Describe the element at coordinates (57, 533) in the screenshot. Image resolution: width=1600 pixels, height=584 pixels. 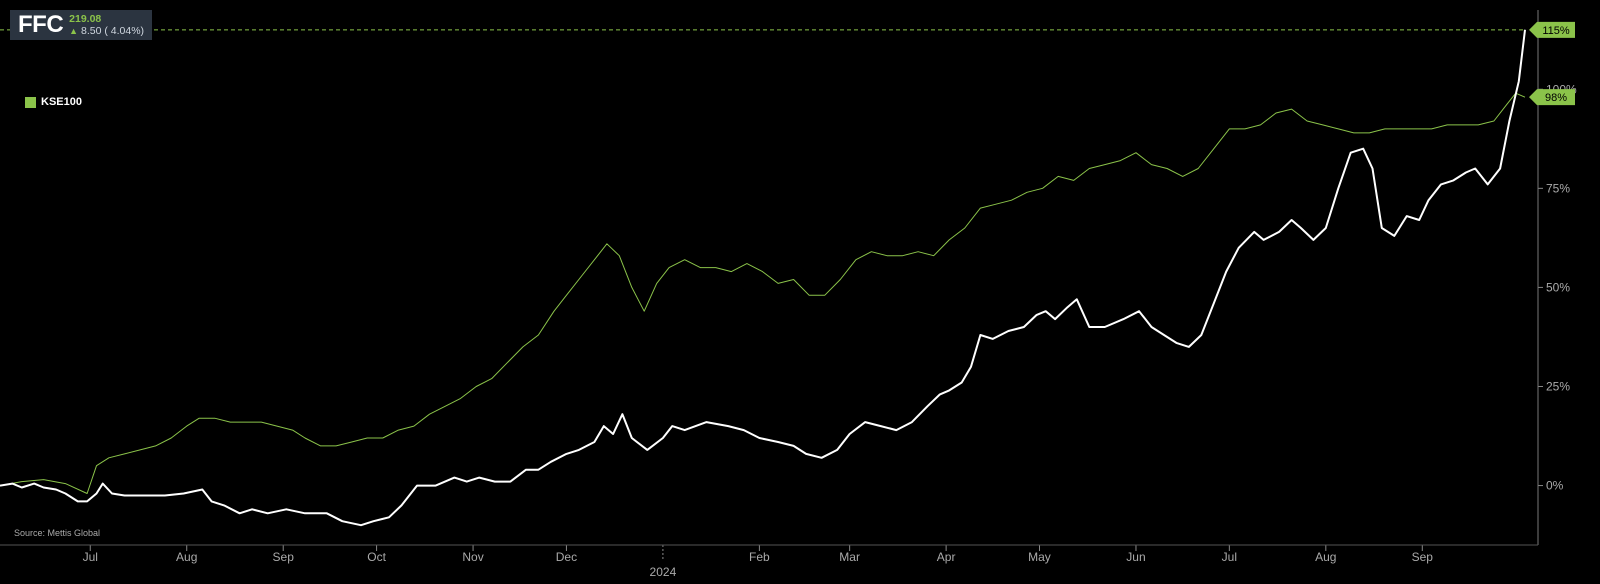
I see `source-note: Source: Mettis Global` at that location.